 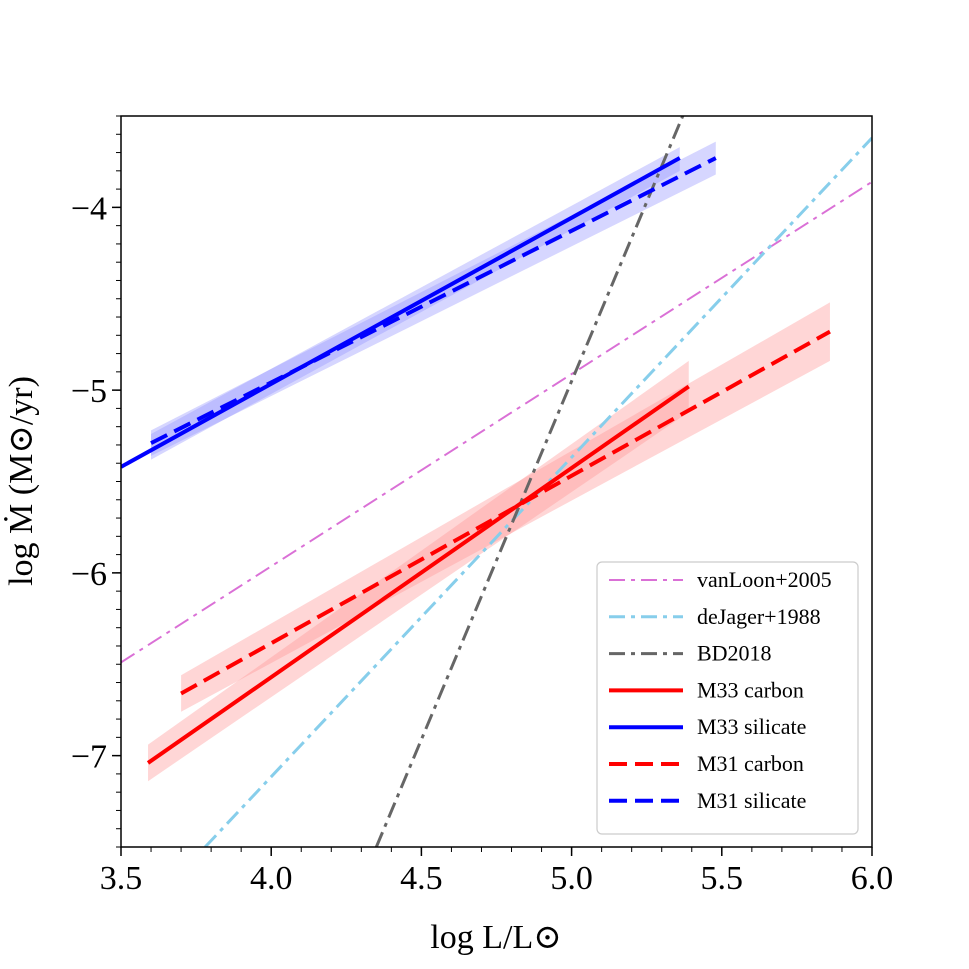 I want to click on y-axis-label: log Ṁ (M⊙/yr), so click(x=21, y=481).